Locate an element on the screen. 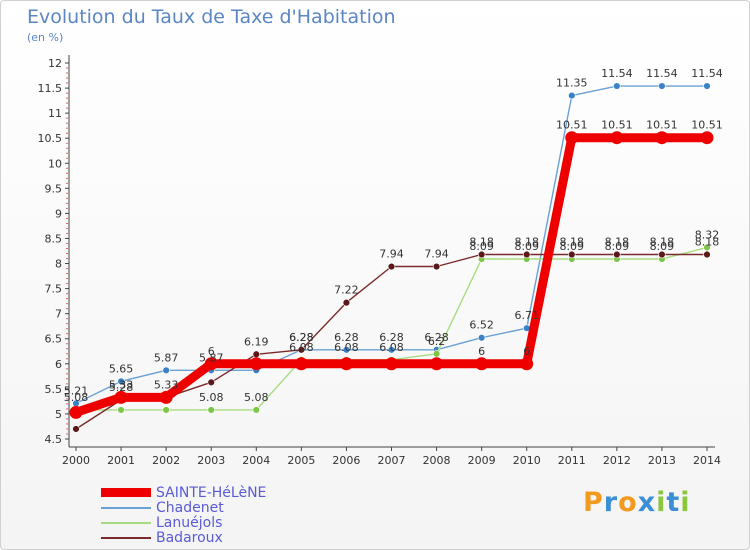  logo-letter: t is located at coordinates (673, 502).